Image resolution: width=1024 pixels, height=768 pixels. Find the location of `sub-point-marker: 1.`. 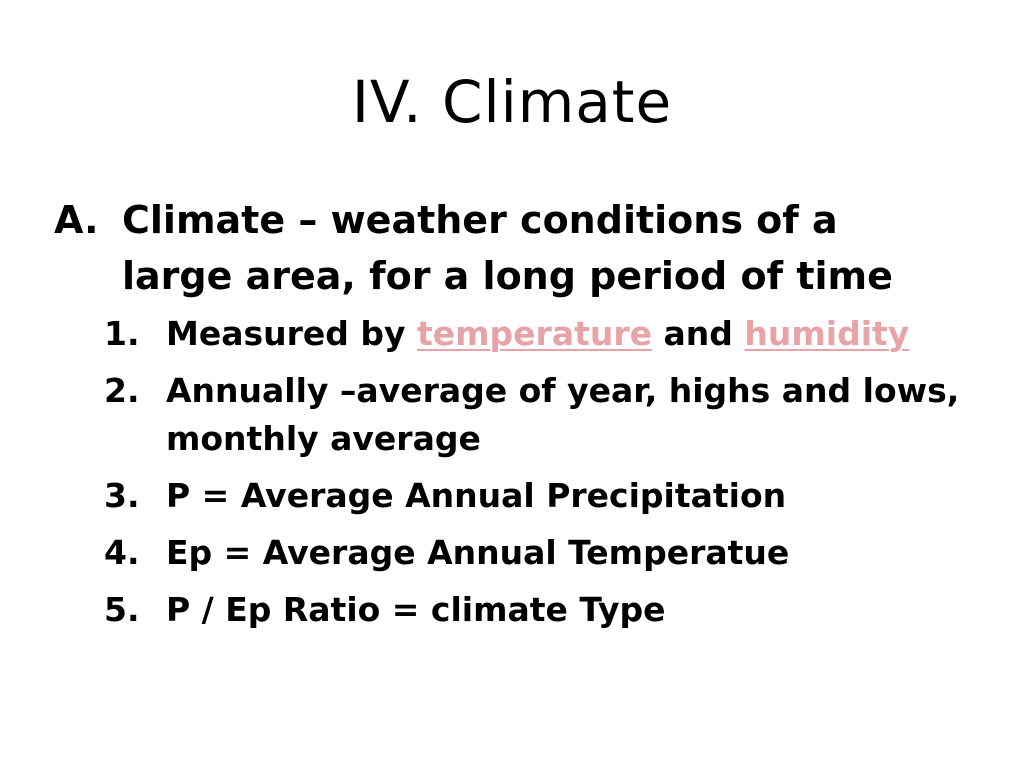

sub-point-marker: 1. is located at coordinates (122, 333).